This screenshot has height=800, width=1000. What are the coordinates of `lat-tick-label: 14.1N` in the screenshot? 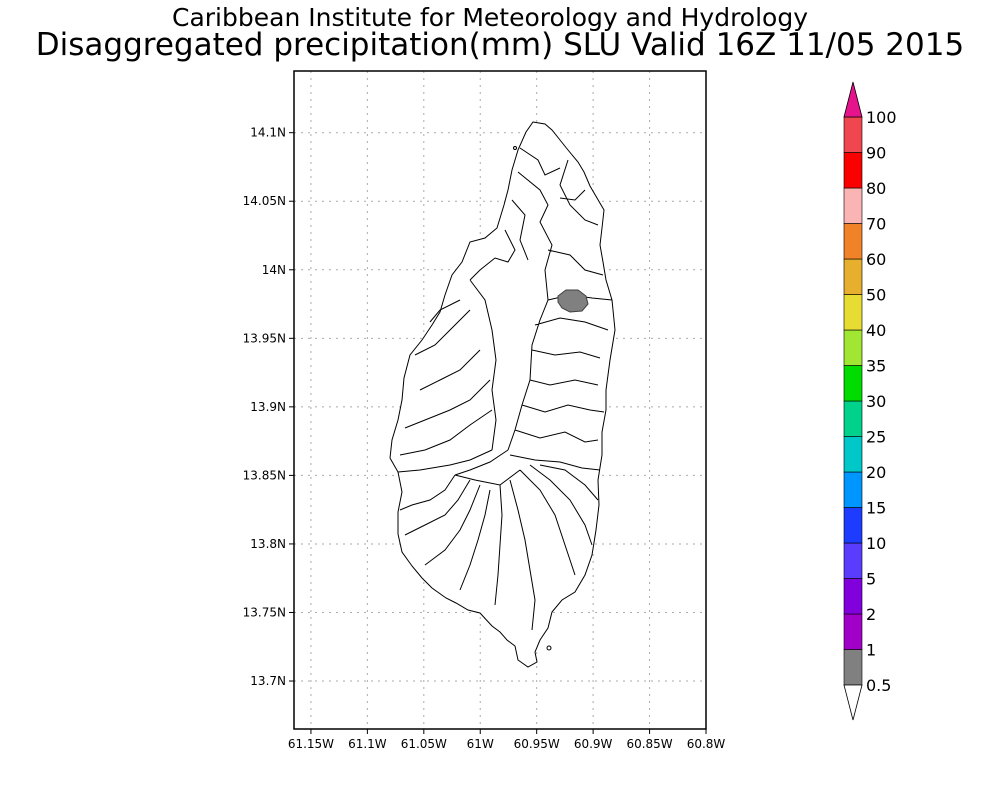 It's located at (268, 133).